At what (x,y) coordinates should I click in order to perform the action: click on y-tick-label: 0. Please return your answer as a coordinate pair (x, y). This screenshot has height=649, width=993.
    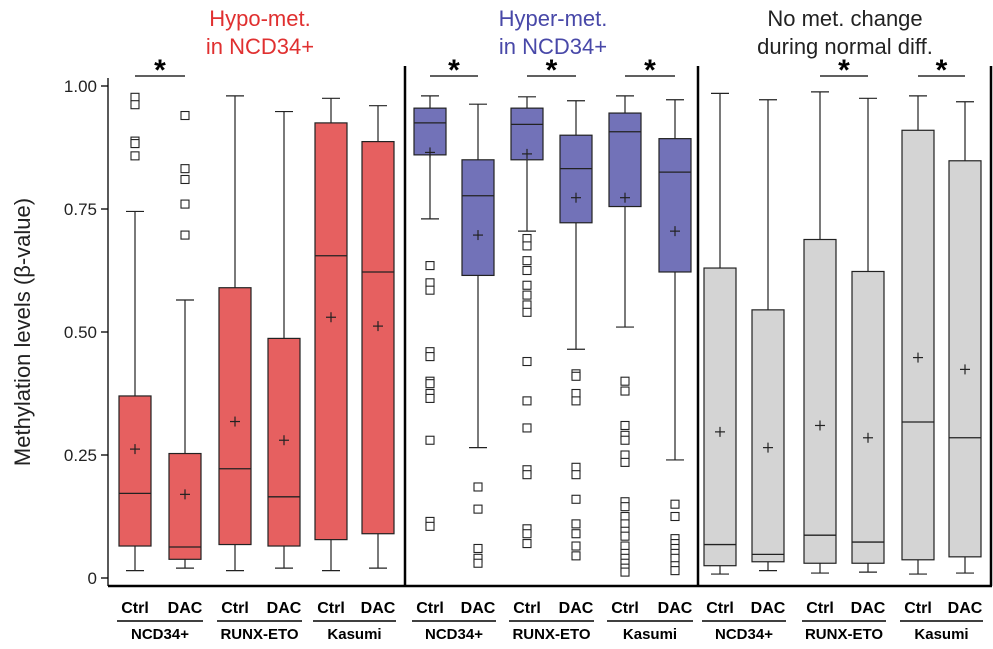
    Looking at the image, I should click on (92, 578).